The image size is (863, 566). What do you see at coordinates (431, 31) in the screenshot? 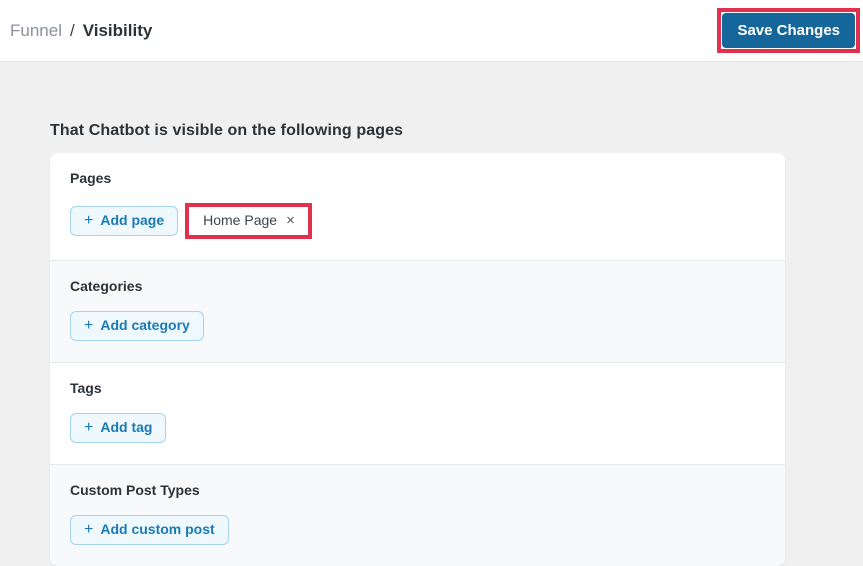
I see `top-header: Funnel / Visibility Save Changes` at bounding box center [431, 31].